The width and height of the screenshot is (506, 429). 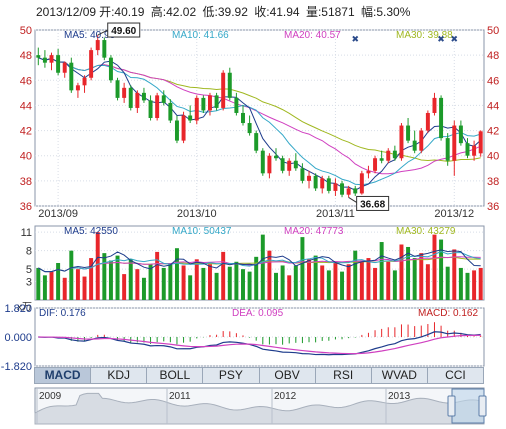 I want to click on price-tick-right: 50, so click(x=493, y=31).